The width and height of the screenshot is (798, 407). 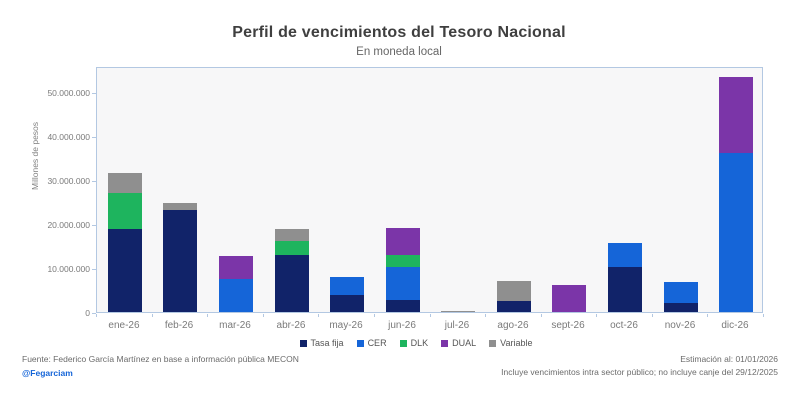 I want to click on legend-label: CER, so click(x=377, y=343).